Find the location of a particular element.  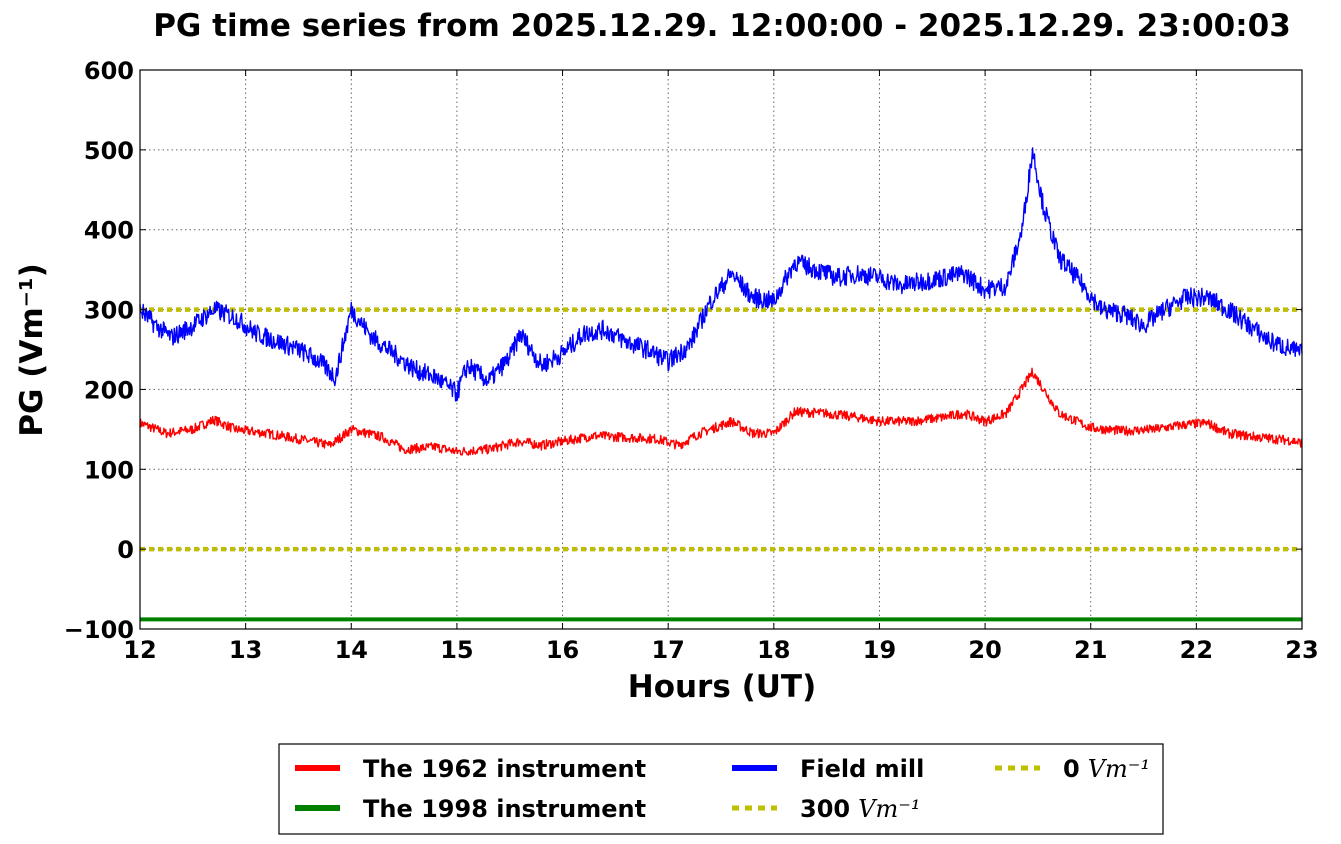

x-tick-label: 14 is located at coordinates (351, 650).